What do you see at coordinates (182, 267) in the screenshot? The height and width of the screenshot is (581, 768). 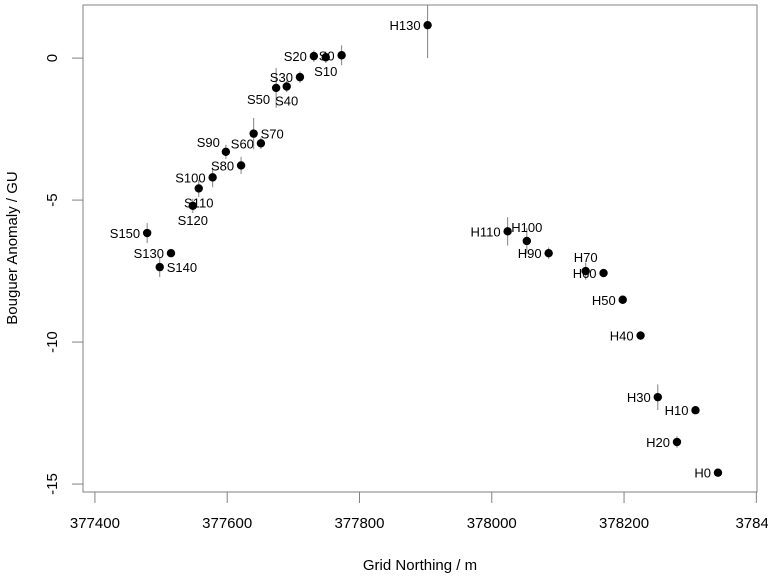 I see `point-label: S140` at bounding box center [182, 267].